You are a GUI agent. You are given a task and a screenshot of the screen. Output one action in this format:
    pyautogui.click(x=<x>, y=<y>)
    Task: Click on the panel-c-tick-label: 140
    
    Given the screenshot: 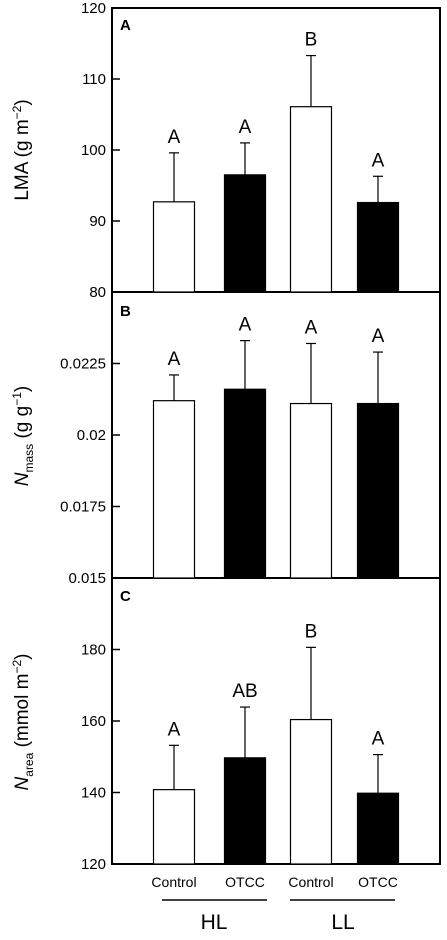 What is the action you would take?
    pyautogui.click(x=93, y=793)
    